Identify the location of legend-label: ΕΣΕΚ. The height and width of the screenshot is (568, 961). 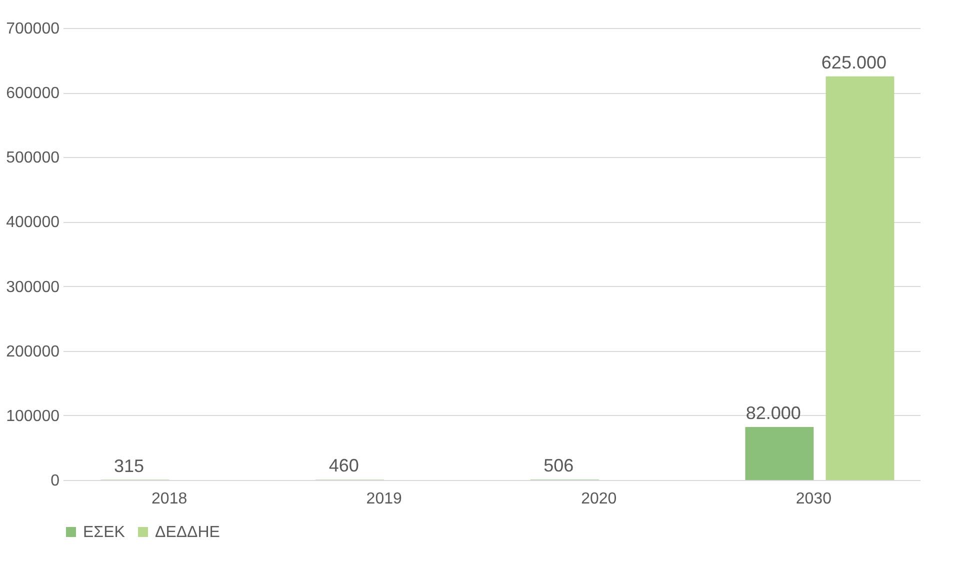
(104, 532).